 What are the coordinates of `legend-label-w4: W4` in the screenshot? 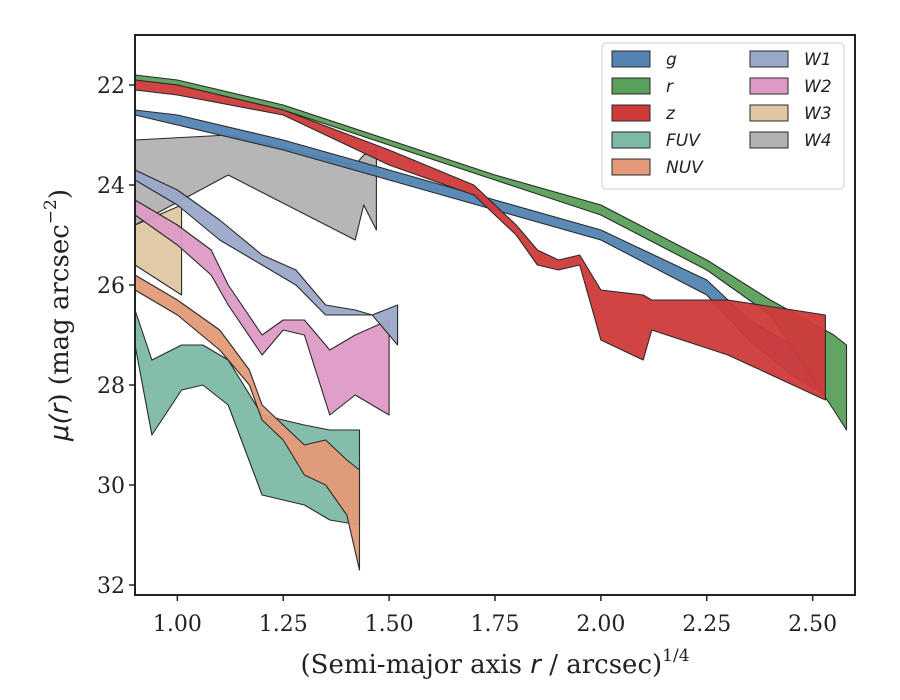 It's located at (818, 141).